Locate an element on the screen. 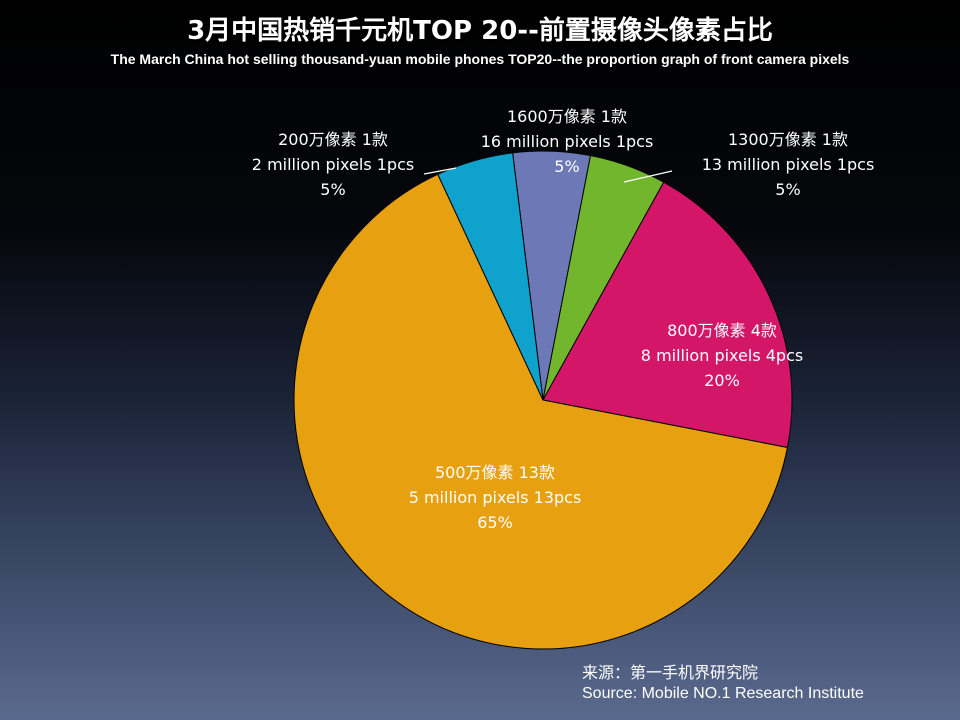  slice-label: 1600万像素 1款 16 million pixels 1pcs 5% is located at coordinates (567, 141).